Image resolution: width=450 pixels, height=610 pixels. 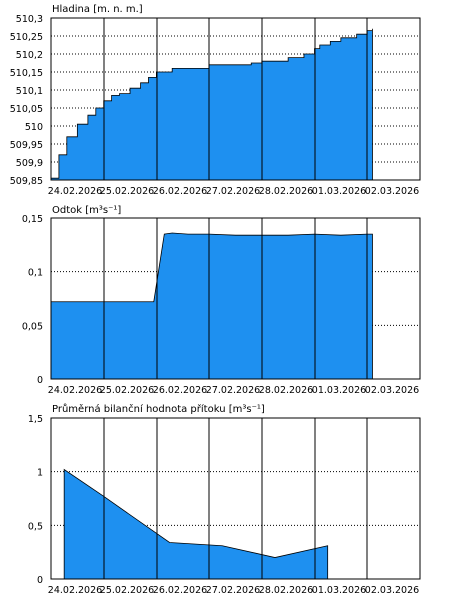 I want to click on chart-title: Hladina [m. n. m.], so click(x=97, y=9).